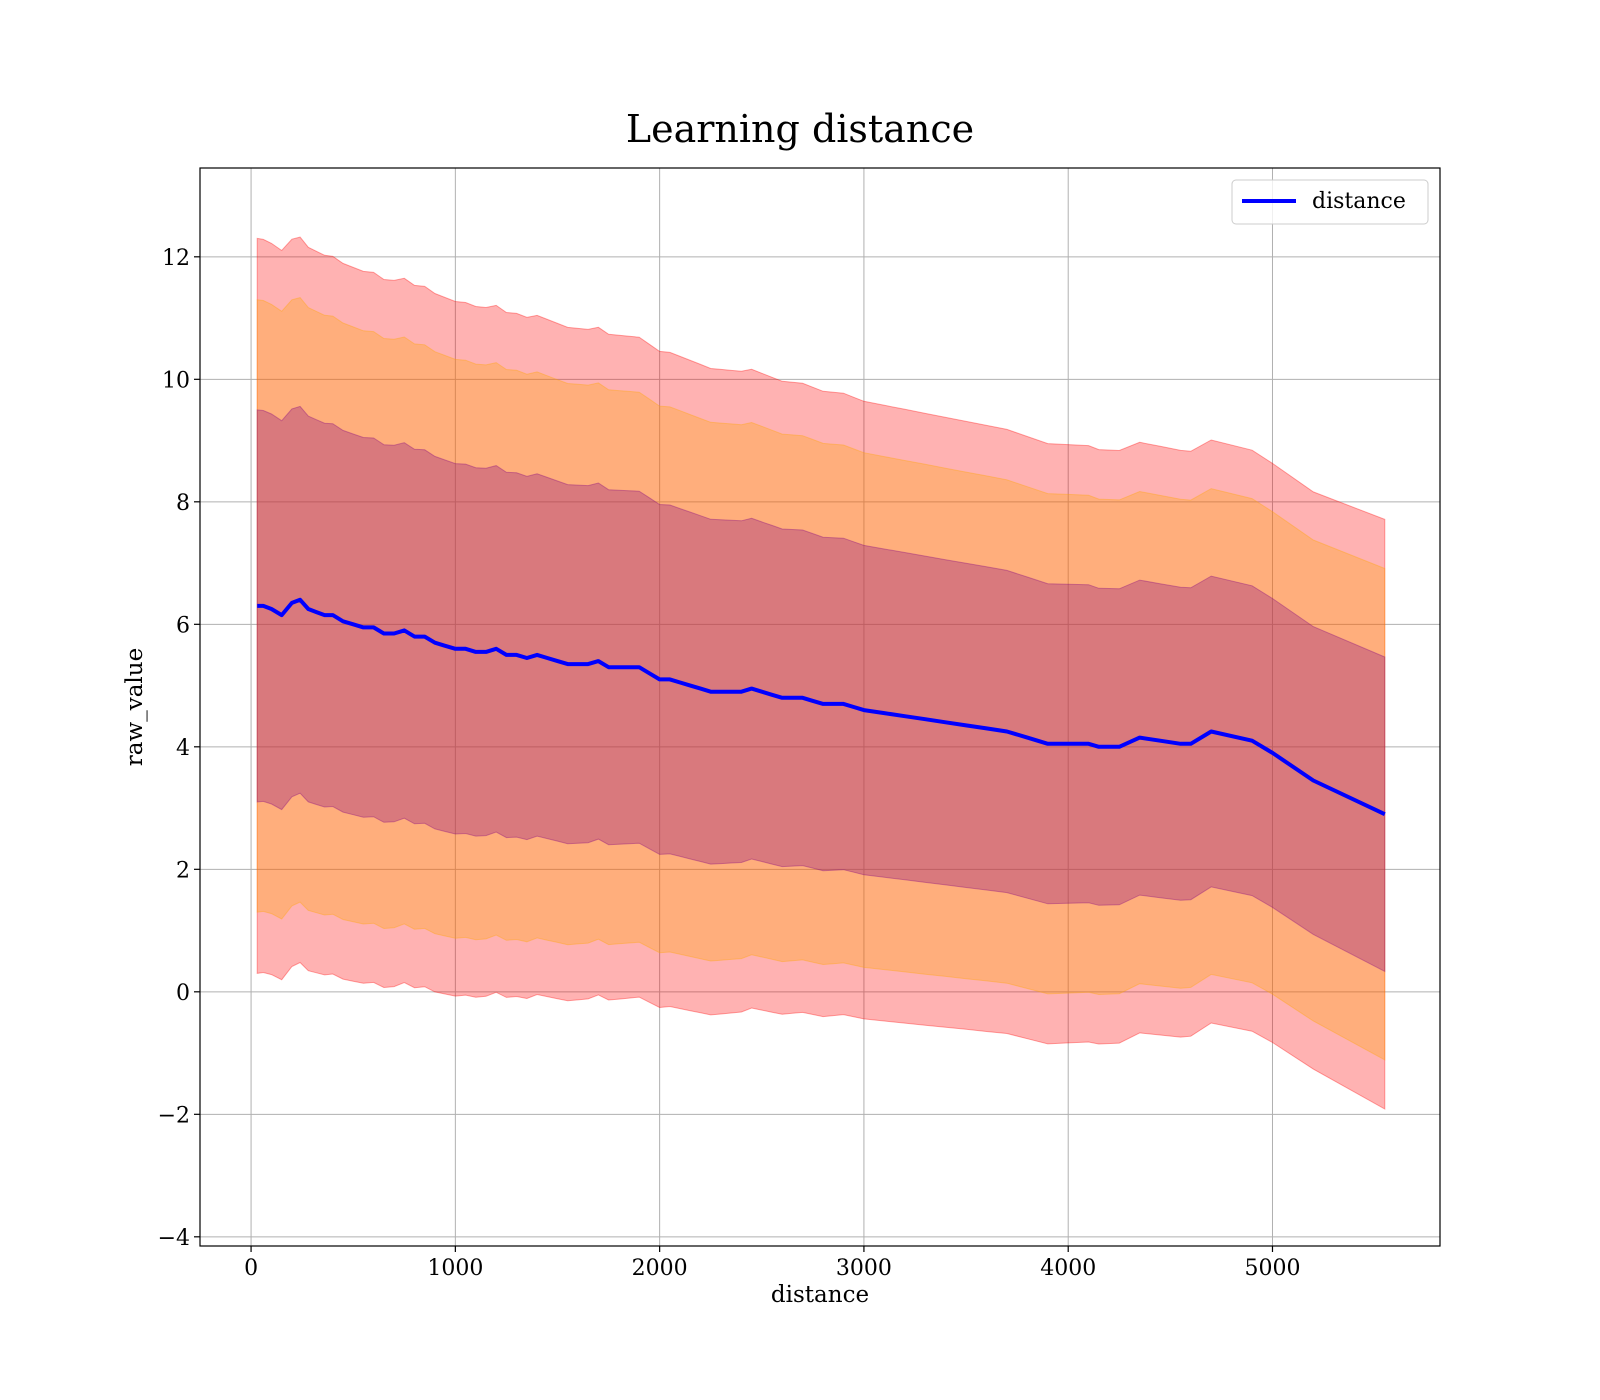 This screenshot has height=1400, width=1600. I want to click on series-lines, so click(821, 707).